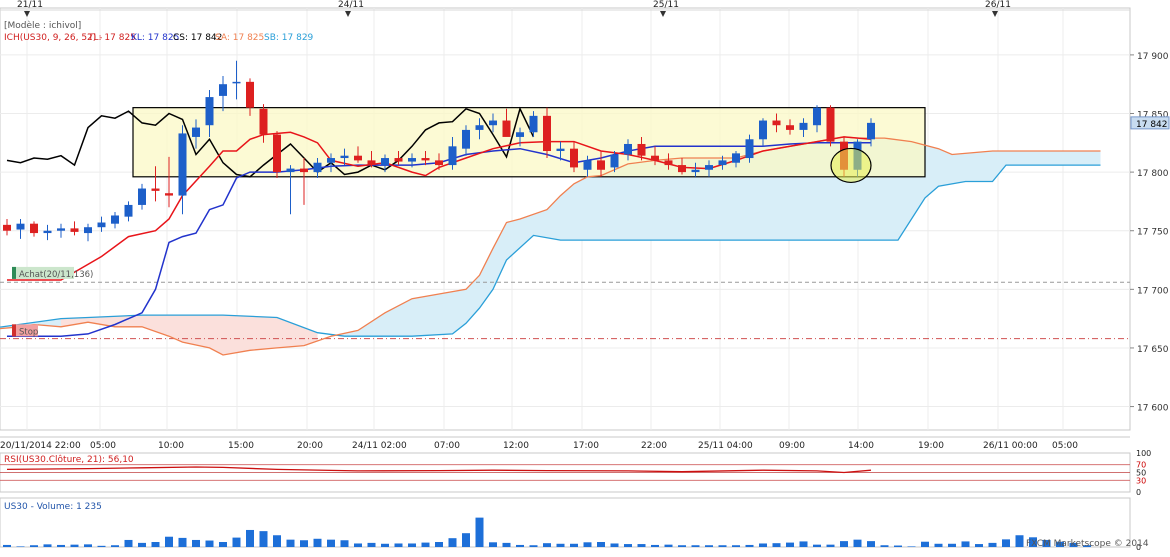  I want to click on chikou-span-line, so click(270, 142).